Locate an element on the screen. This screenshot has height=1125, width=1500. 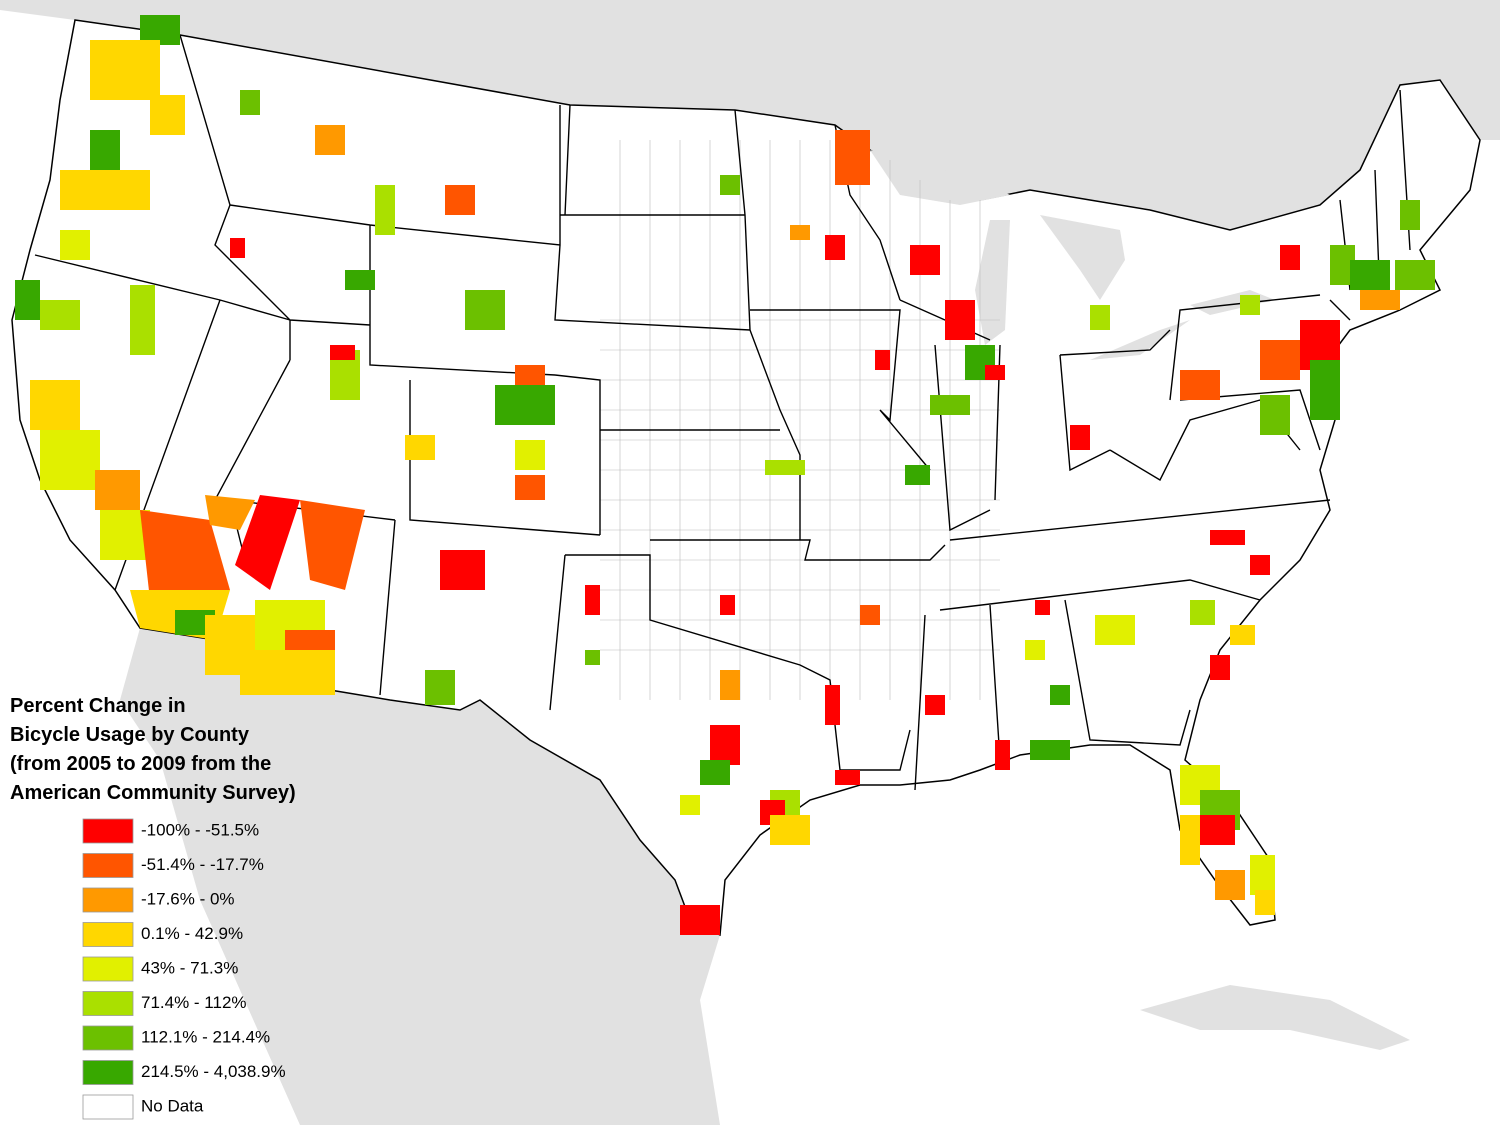
lake-michigan is located at coordinates (992, 282).